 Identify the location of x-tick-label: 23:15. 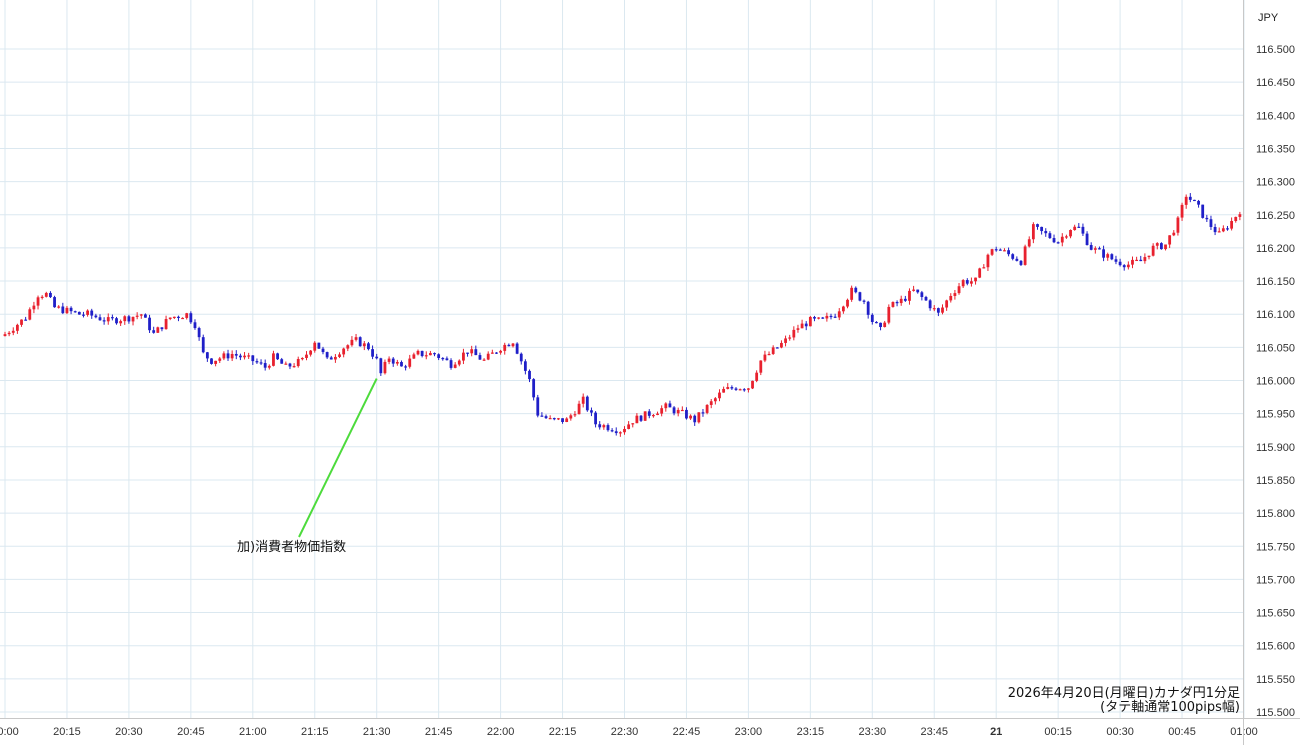
(811, 732).